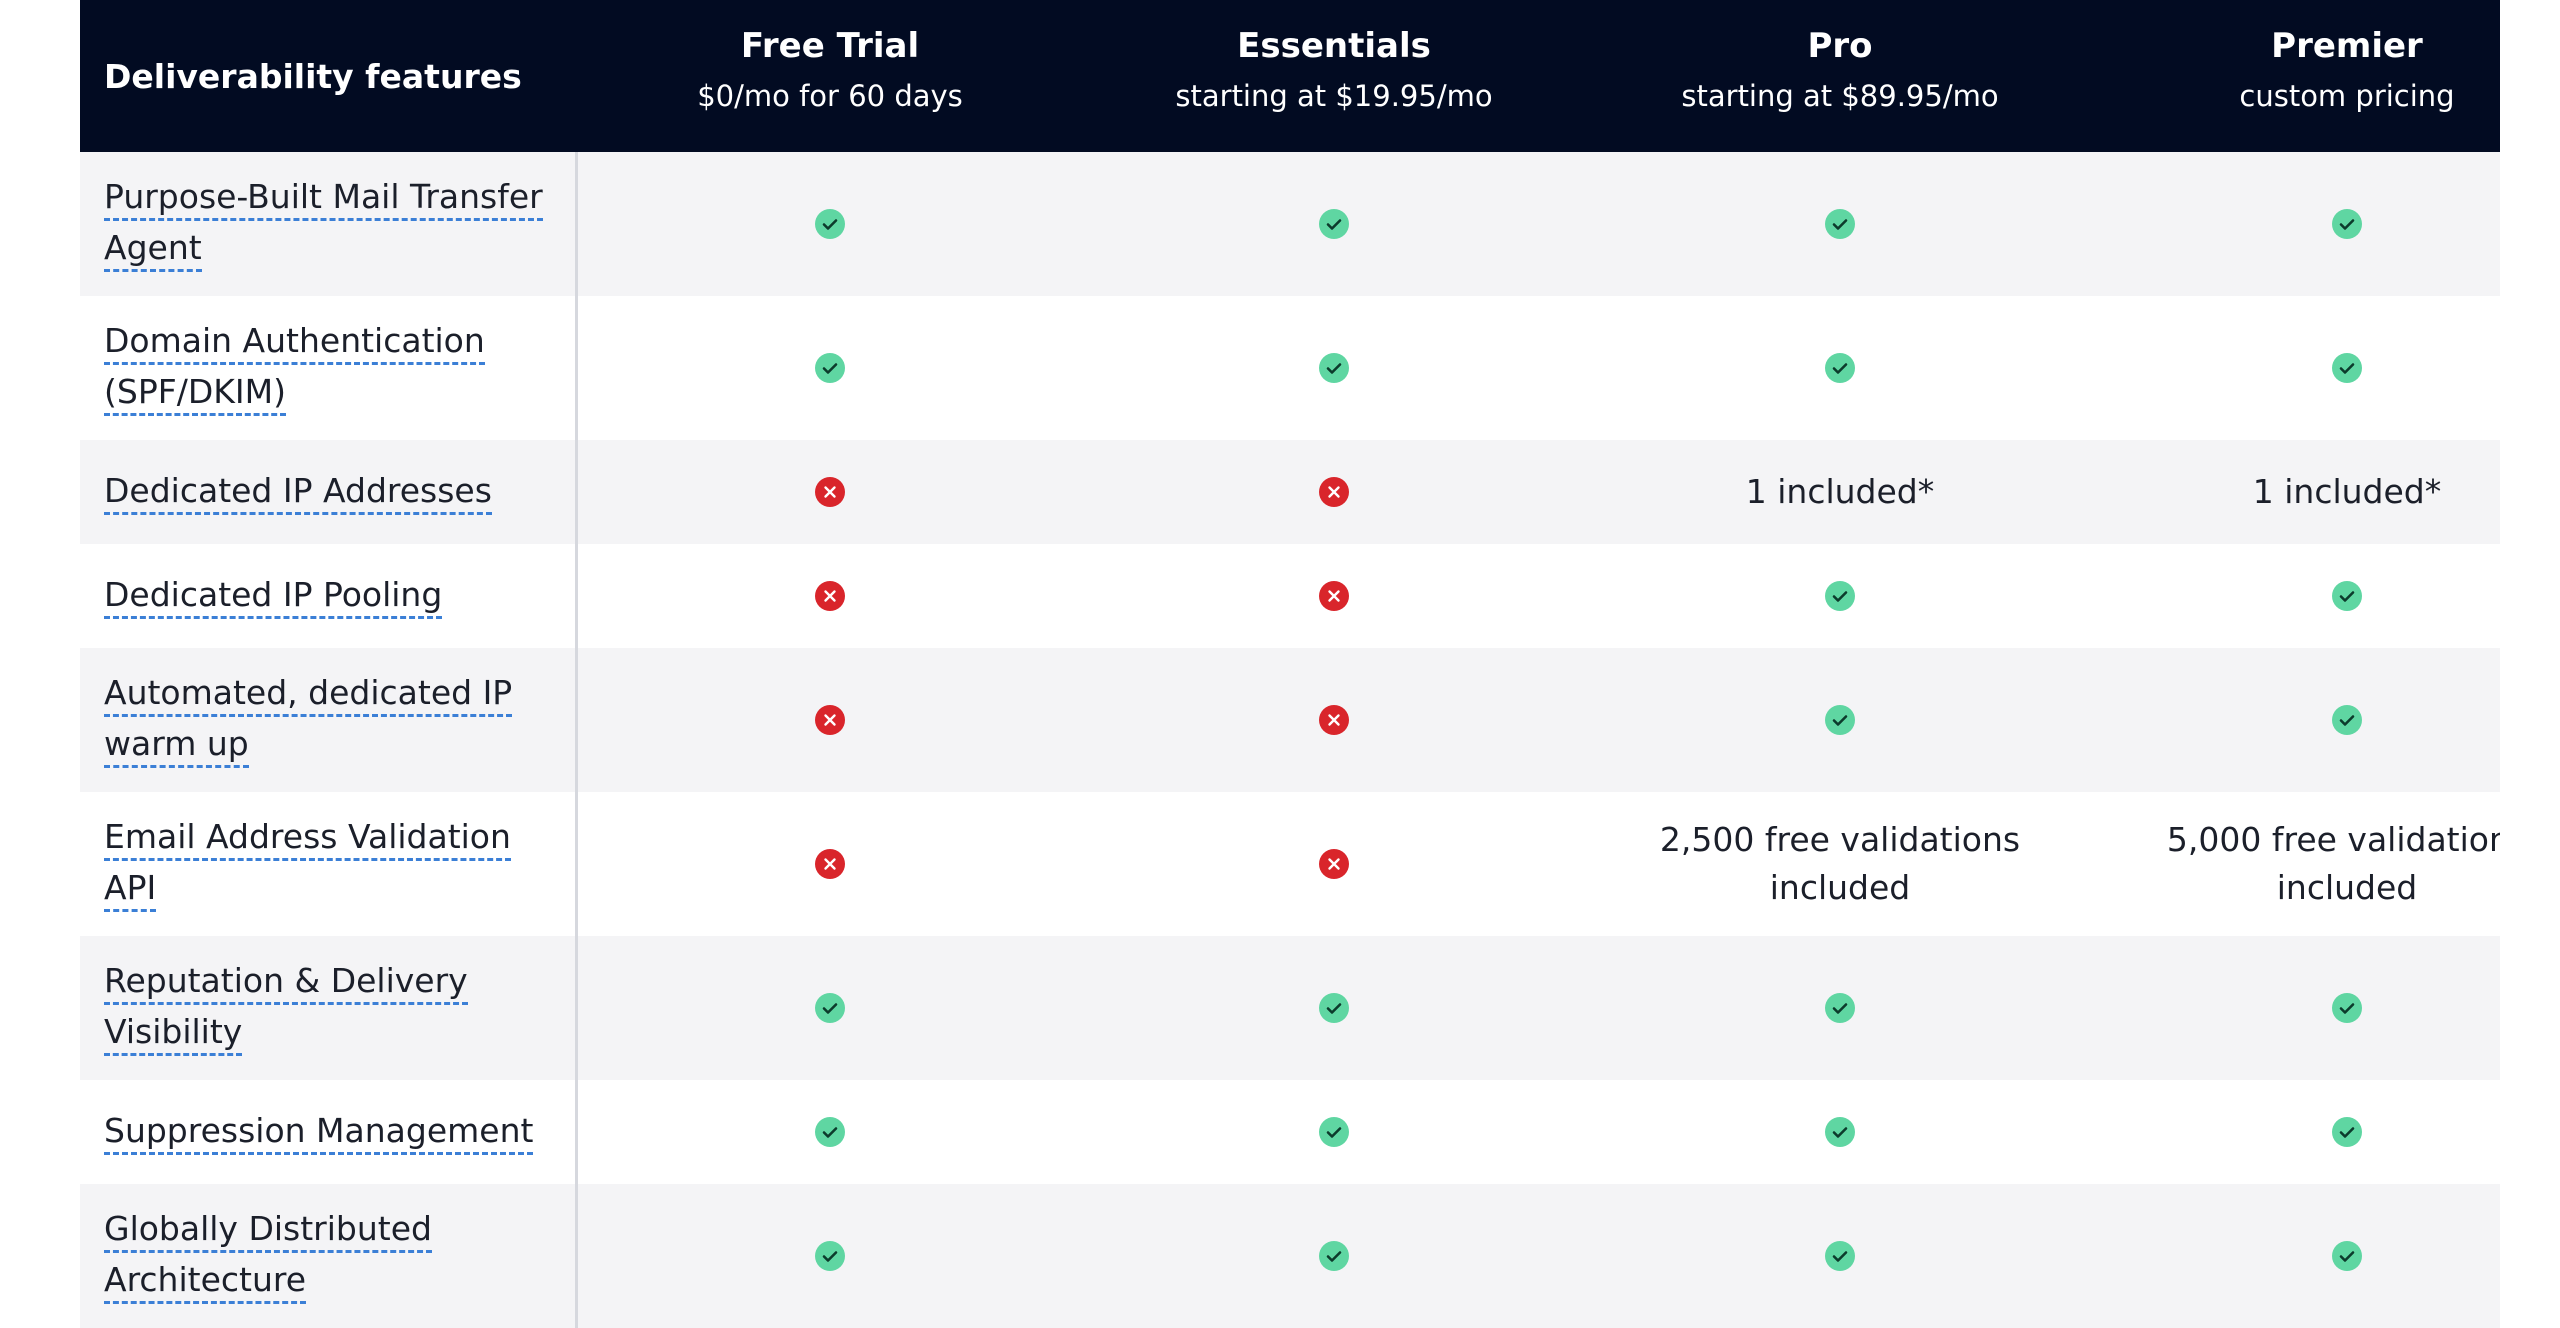  What do you see at coordinates (130, 889) in the screenshot?
I see `feature-label-line: API` at bounding box center [130, 889].